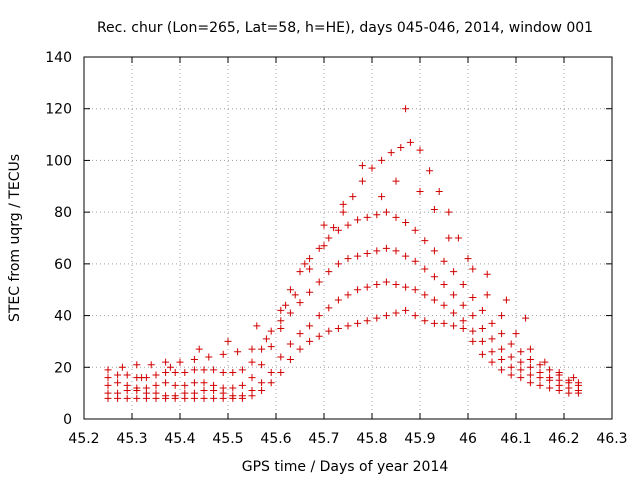 This screenshot has height=480, width=640. I want to click on y-tick-label: 20, so click(63, 368).